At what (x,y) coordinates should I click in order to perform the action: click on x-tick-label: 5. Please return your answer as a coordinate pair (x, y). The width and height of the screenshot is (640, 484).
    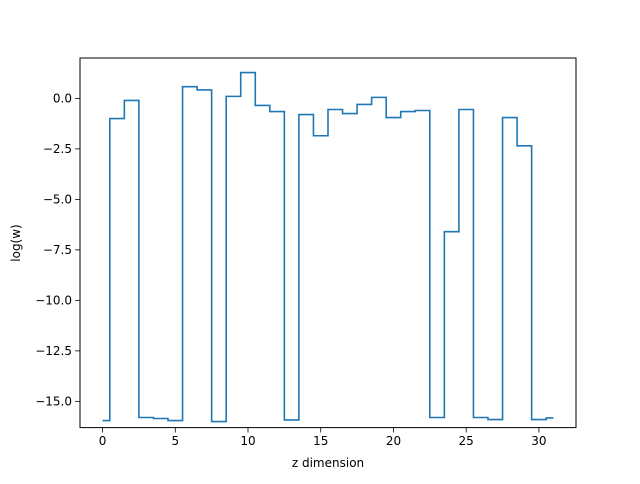
    Looking at the image, I should click on (175, 441).